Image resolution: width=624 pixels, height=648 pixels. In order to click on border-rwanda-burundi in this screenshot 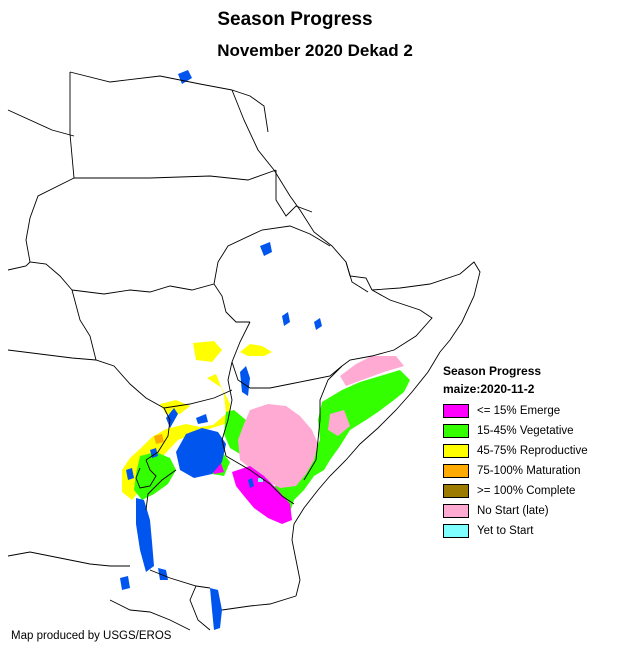, I will do `click(146, 474)`.